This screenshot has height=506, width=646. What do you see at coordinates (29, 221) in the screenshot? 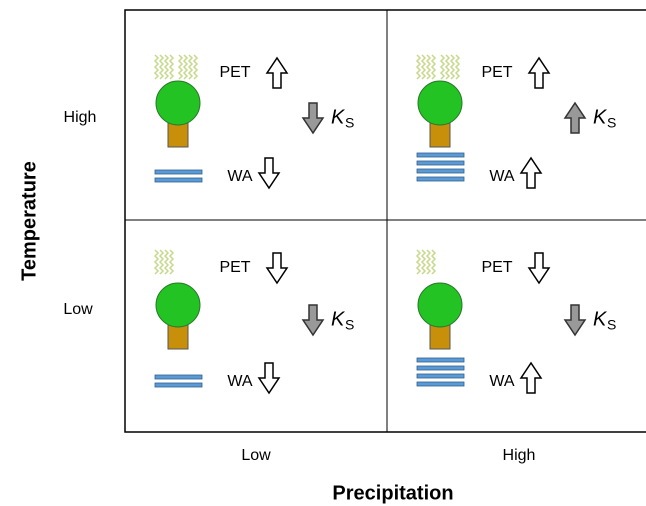
I see `y-axis-title: Temperature` at bounding box center [29, 221].